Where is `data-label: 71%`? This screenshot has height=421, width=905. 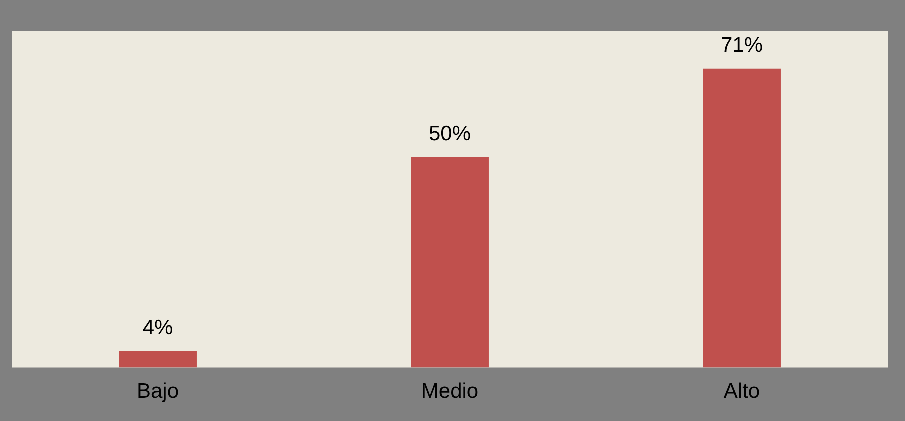
data-label: 71% is located at coordinates (742, 46).